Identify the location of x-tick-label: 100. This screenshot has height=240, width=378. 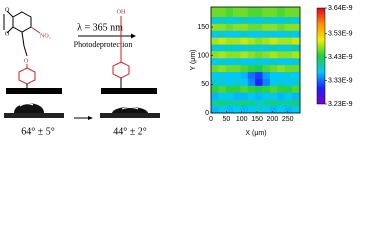
(242, 119).